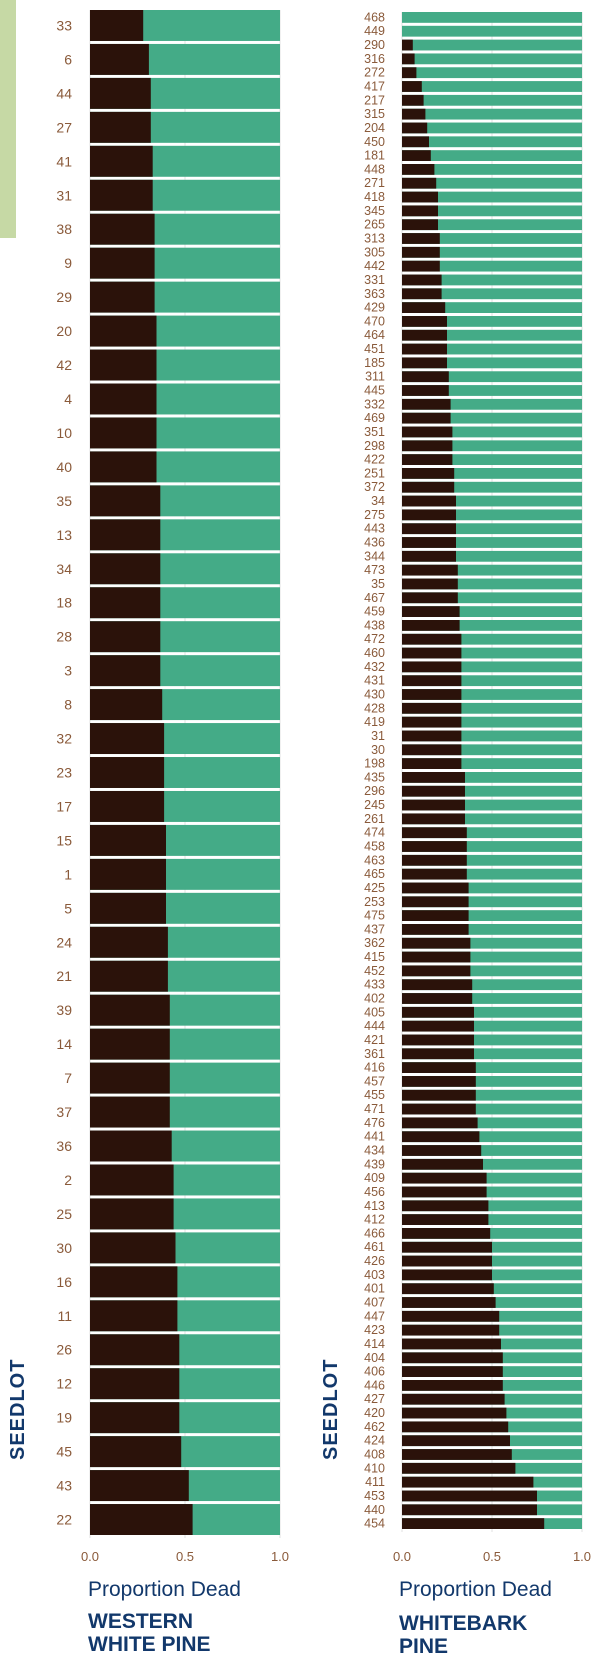 The image size is (594, 1661). Describe the element at coordinates (8, 119) in the screenshot. I see `accent-panel` at that location.